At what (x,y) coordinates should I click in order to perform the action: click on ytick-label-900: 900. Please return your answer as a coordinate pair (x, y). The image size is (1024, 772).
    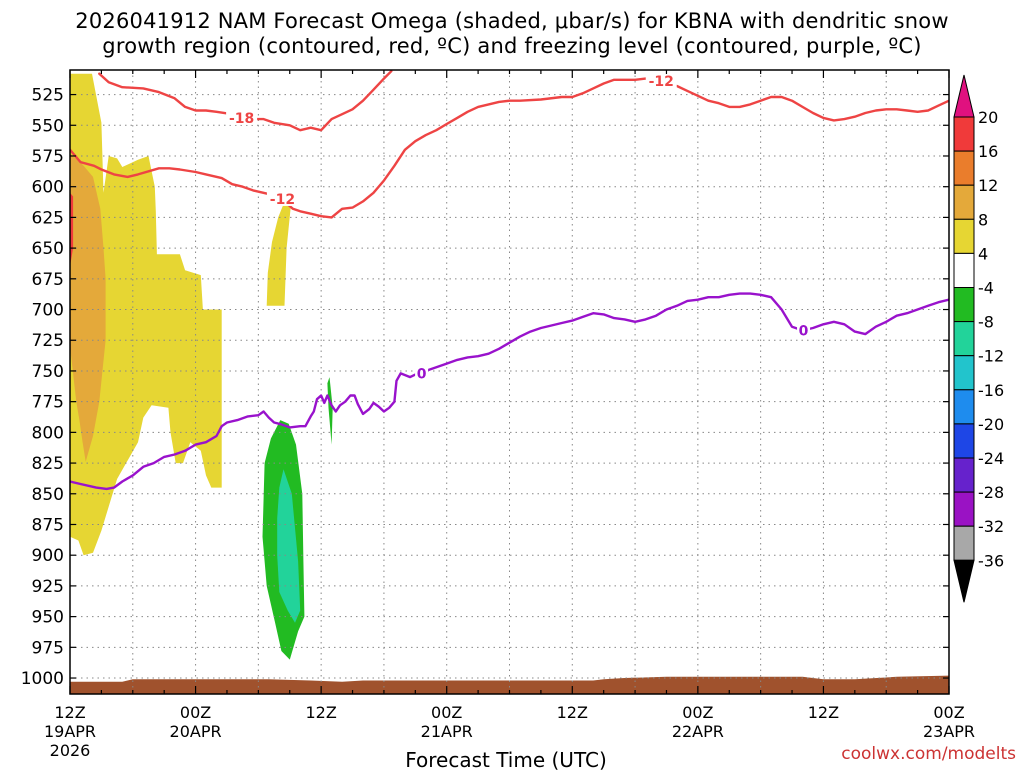
    Looking at the image, I should click on (48, 556).